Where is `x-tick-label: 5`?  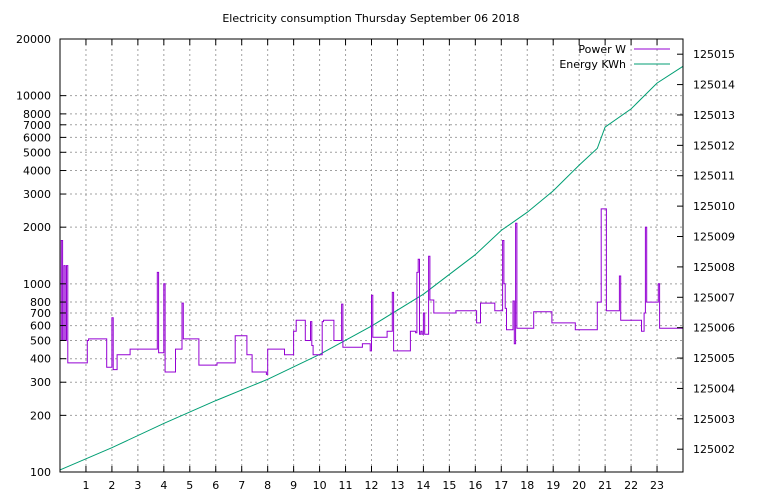
x-tick-label: 5 is located at coordinates (189, 485).